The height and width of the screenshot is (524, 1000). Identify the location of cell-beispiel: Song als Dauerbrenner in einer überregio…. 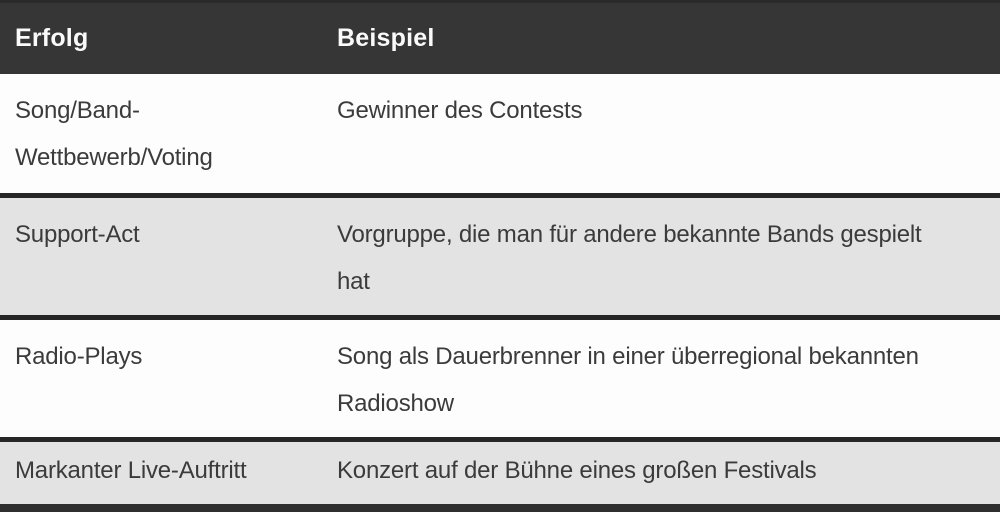
(628, 380).